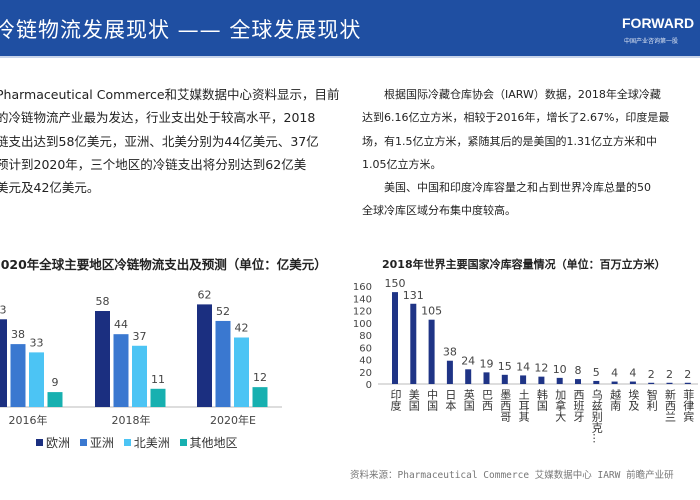  What do you see at coordinates (181, 30) in the screenshot?
I see `page-title: 冷链物流发展现状 —— 全球发展现状` at bounding box center [181, 30].